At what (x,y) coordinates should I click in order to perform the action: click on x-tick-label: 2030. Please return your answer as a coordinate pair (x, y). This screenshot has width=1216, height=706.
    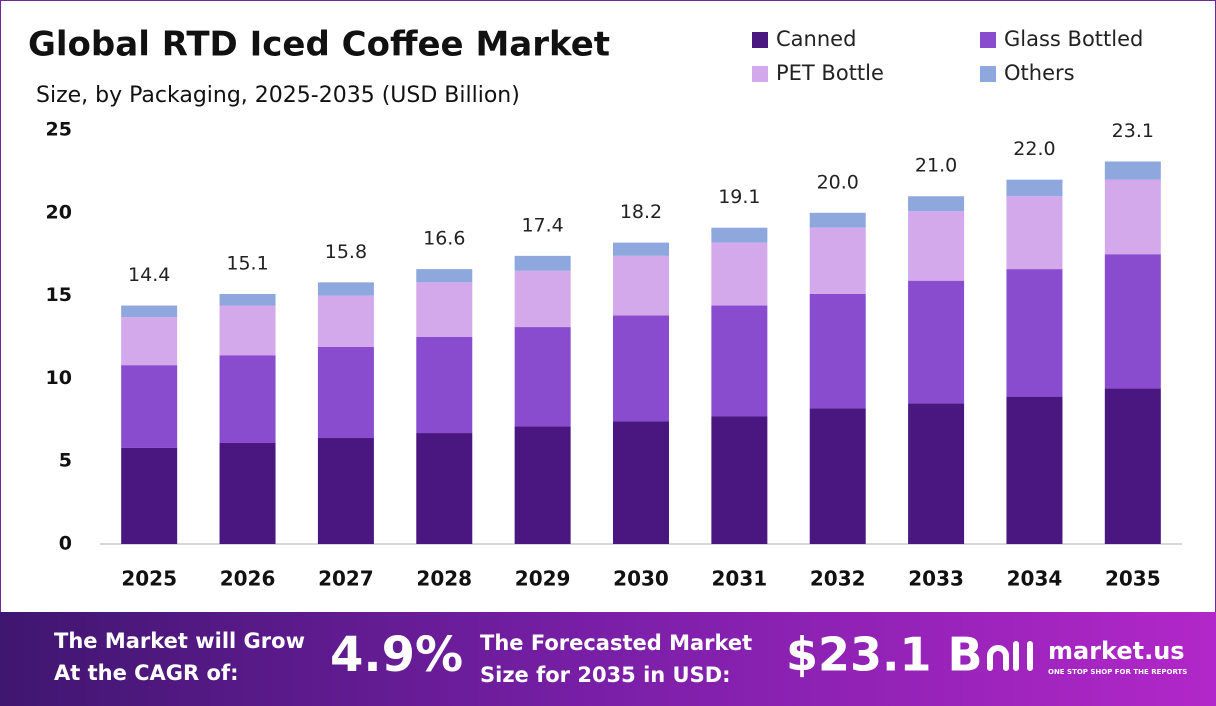
    Looking at the image, I should click on (641, 579).